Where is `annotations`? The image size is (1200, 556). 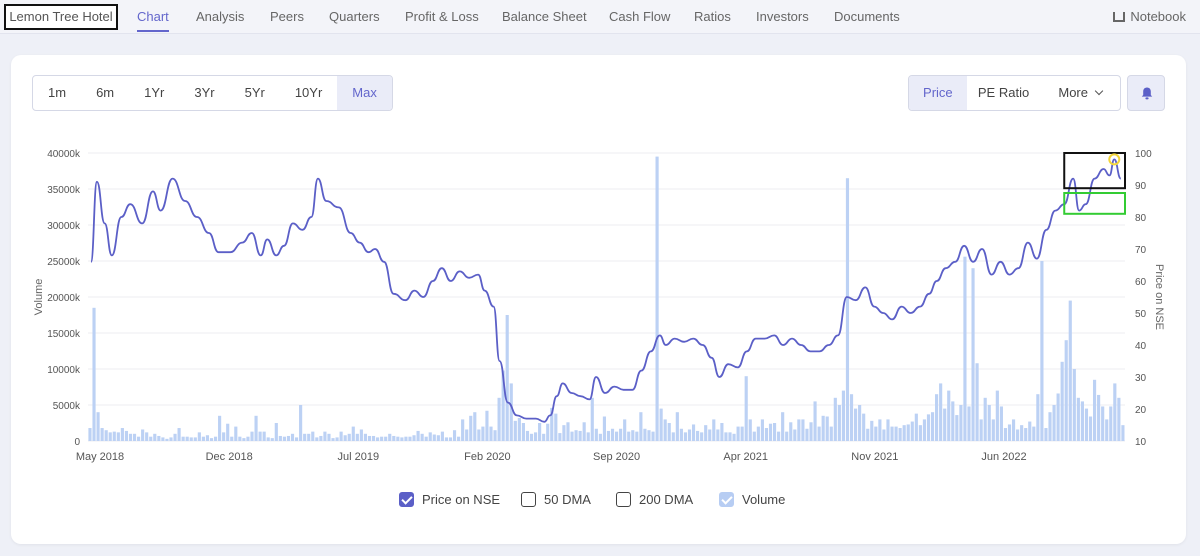
annotations is located at coordinates (1094, 183).